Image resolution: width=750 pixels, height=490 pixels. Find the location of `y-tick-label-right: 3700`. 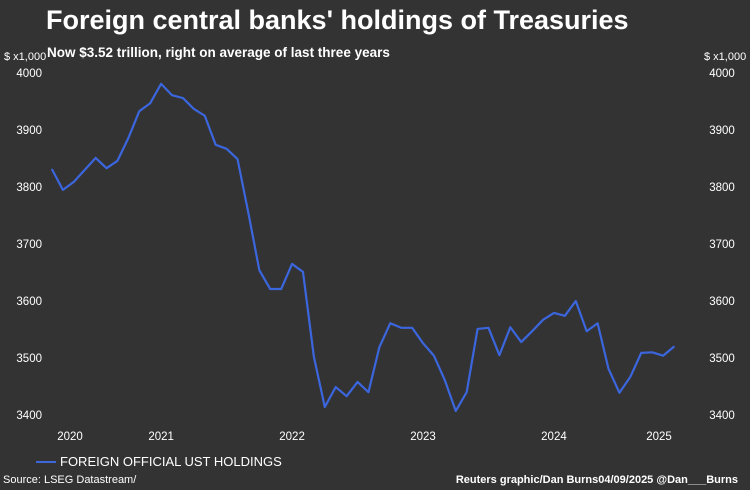

y-tick-label-right: 3700 is located at coordinates (722, 245).